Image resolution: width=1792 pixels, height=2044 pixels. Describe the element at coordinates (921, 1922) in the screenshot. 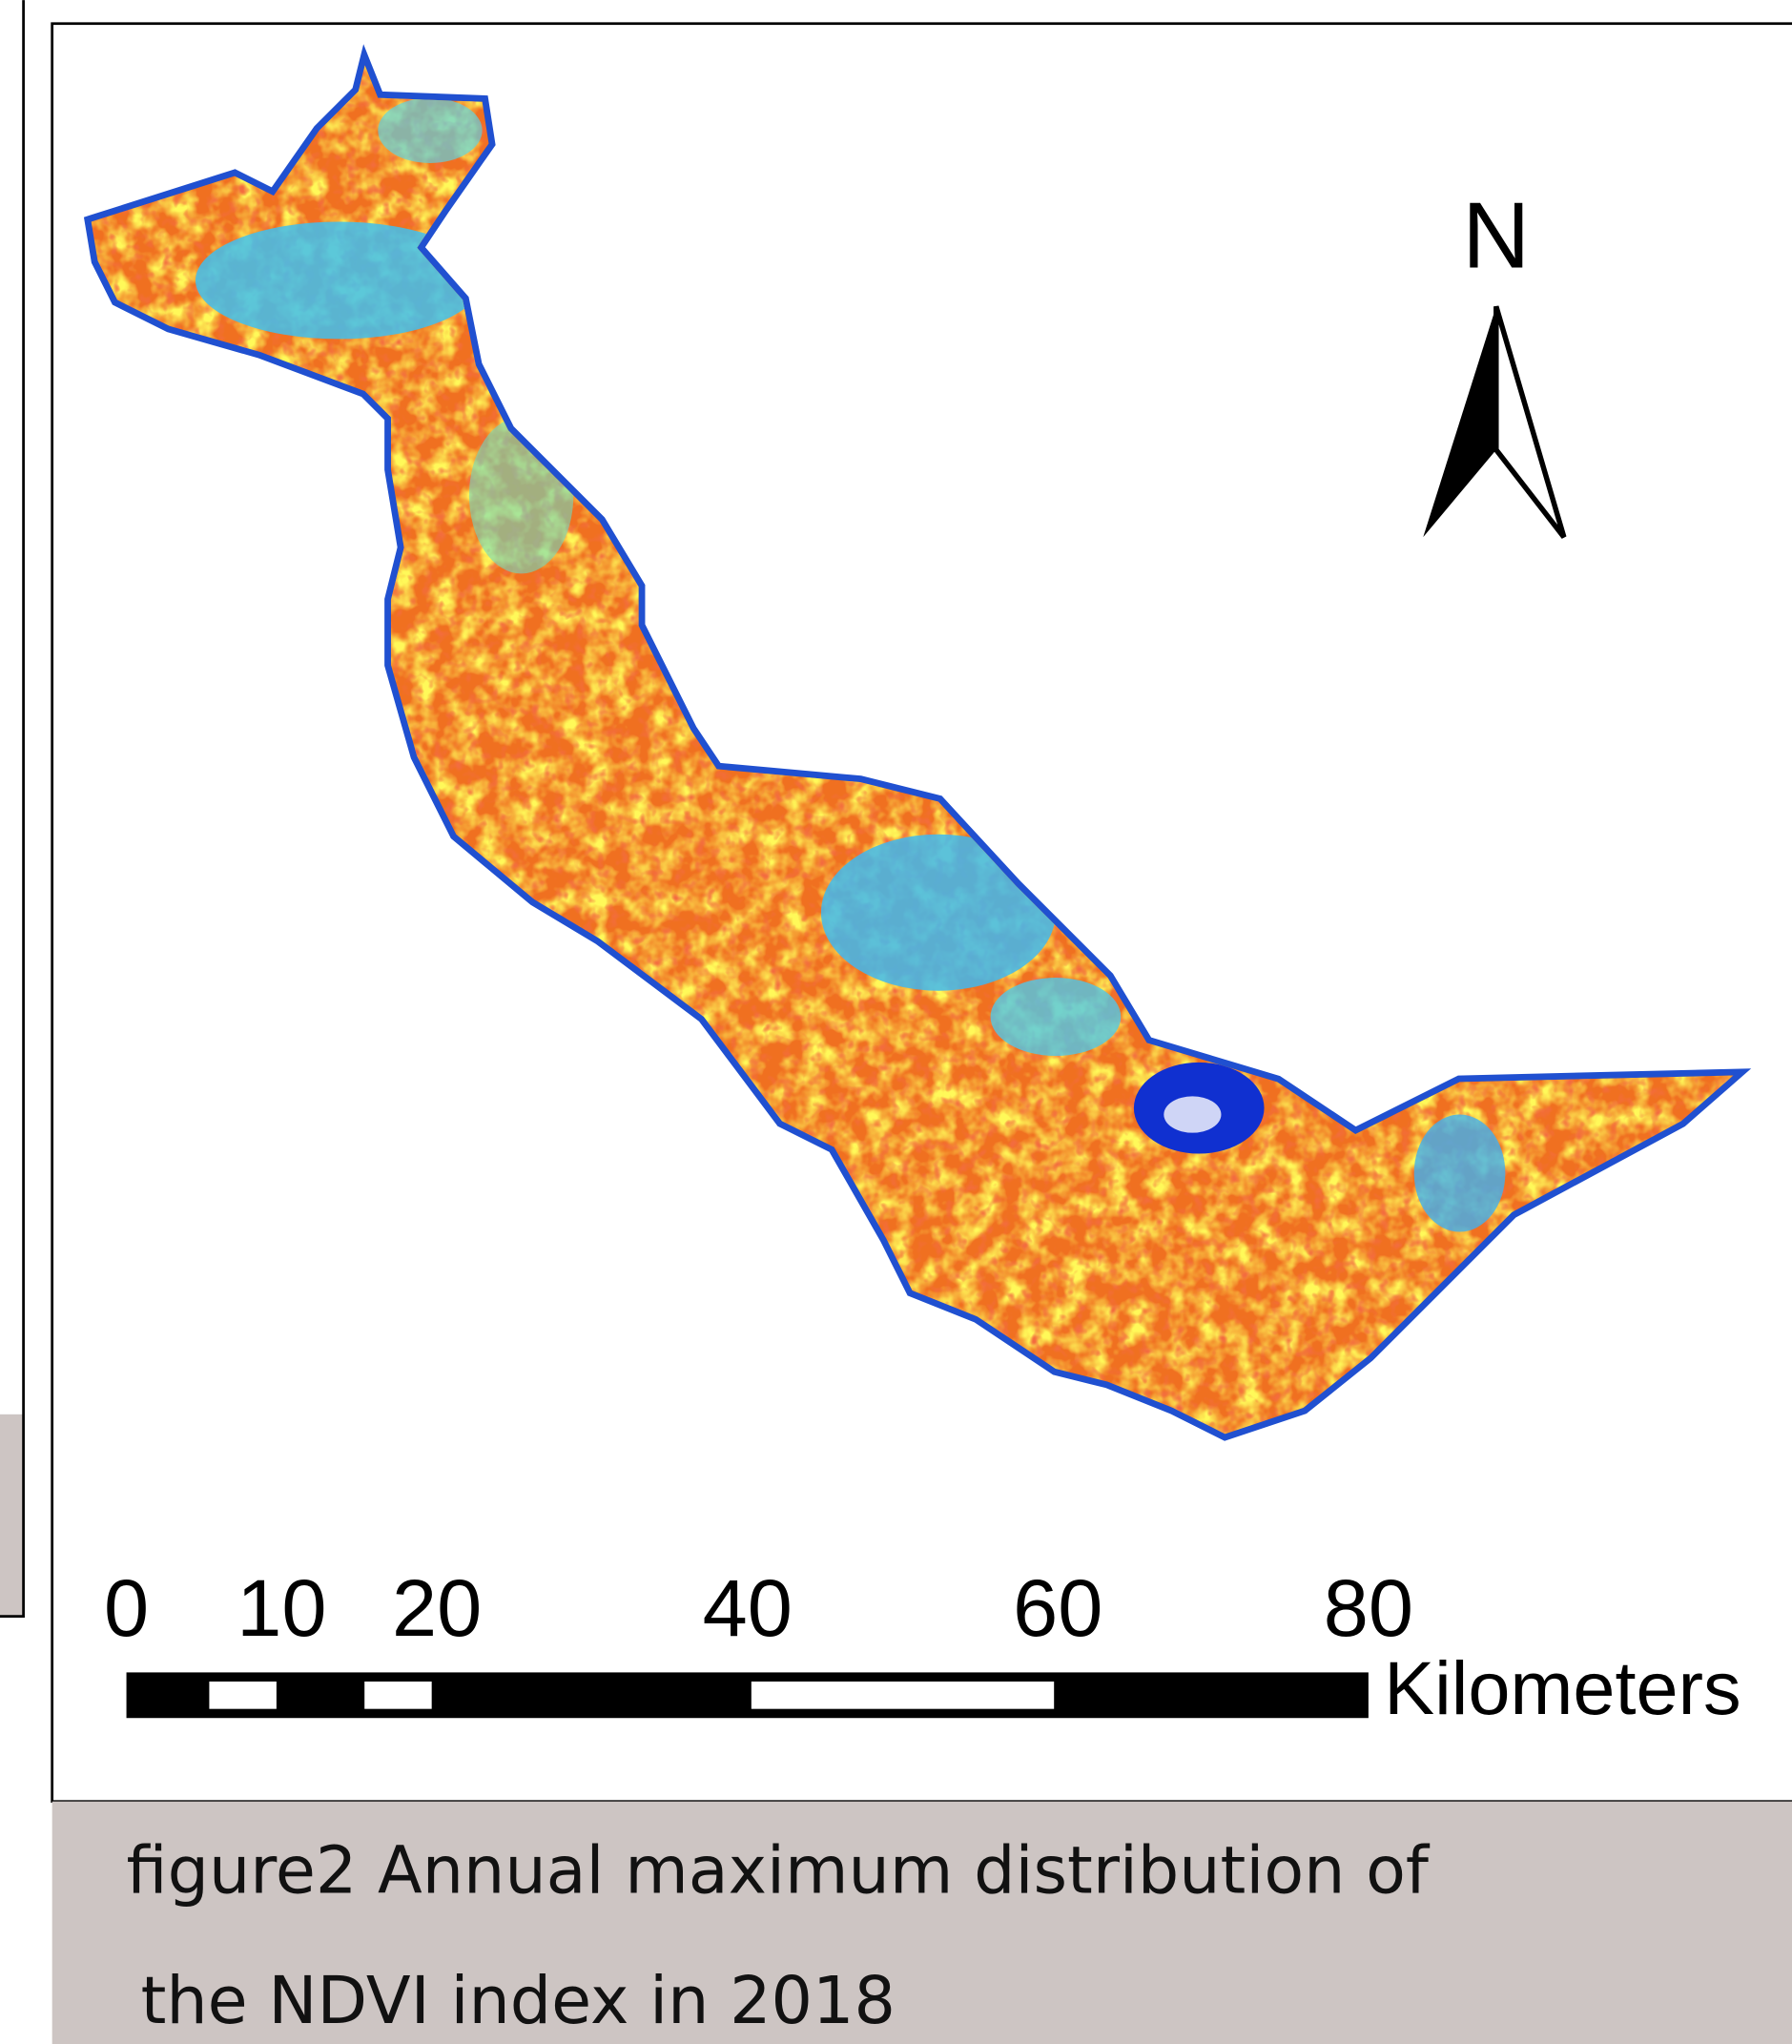

I see `caption-band` at that location.